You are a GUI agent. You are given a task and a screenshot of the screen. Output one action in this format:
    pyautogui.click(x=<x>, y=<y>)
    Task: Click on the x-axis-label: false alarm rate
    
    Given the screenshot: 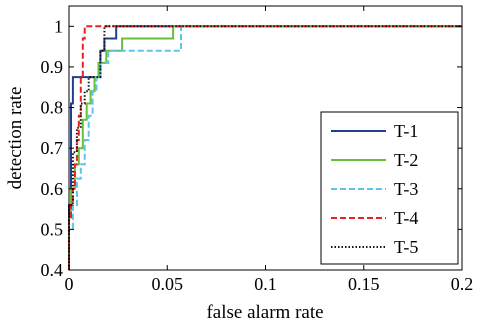 What is the action you would take?
    pyautogui.click(x=264, y=312)
    